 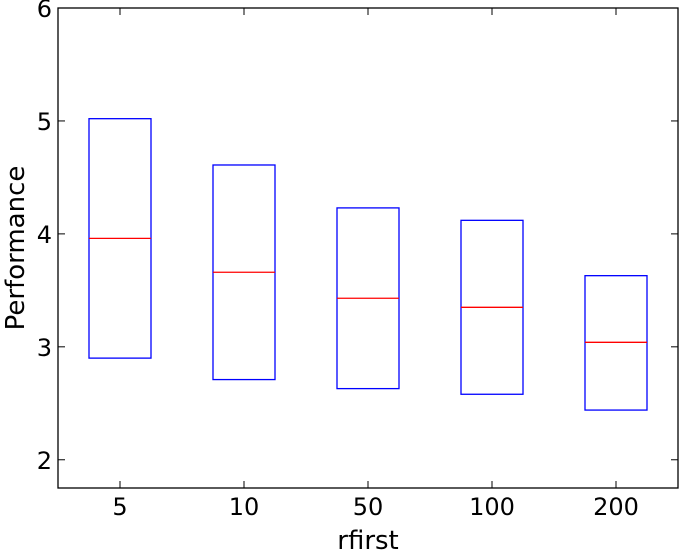 What do you see at coordinates (616, 507) in the screenshot?
I see `x-tick-label-200: 200` at bounding box center [616, 507].